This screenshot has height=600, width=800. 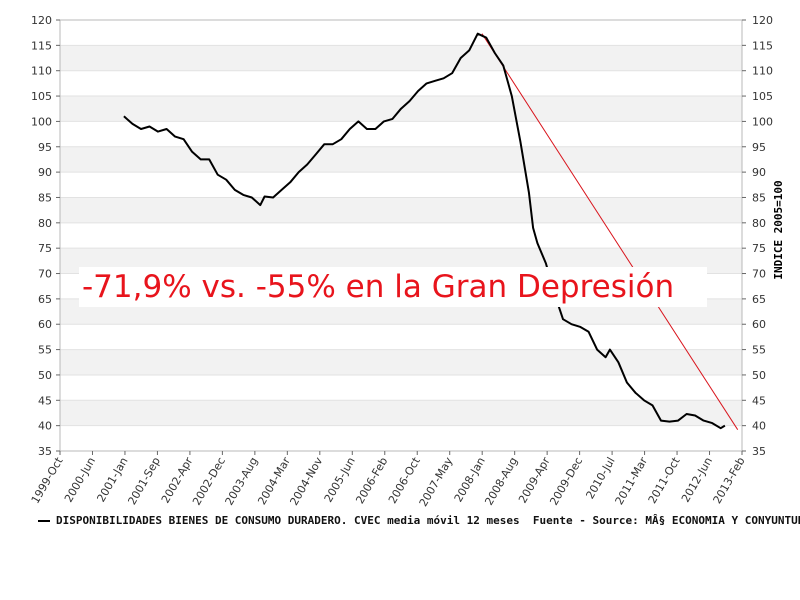 I want to click on y-tick-label-right: 40, so click(x=759, y=426).